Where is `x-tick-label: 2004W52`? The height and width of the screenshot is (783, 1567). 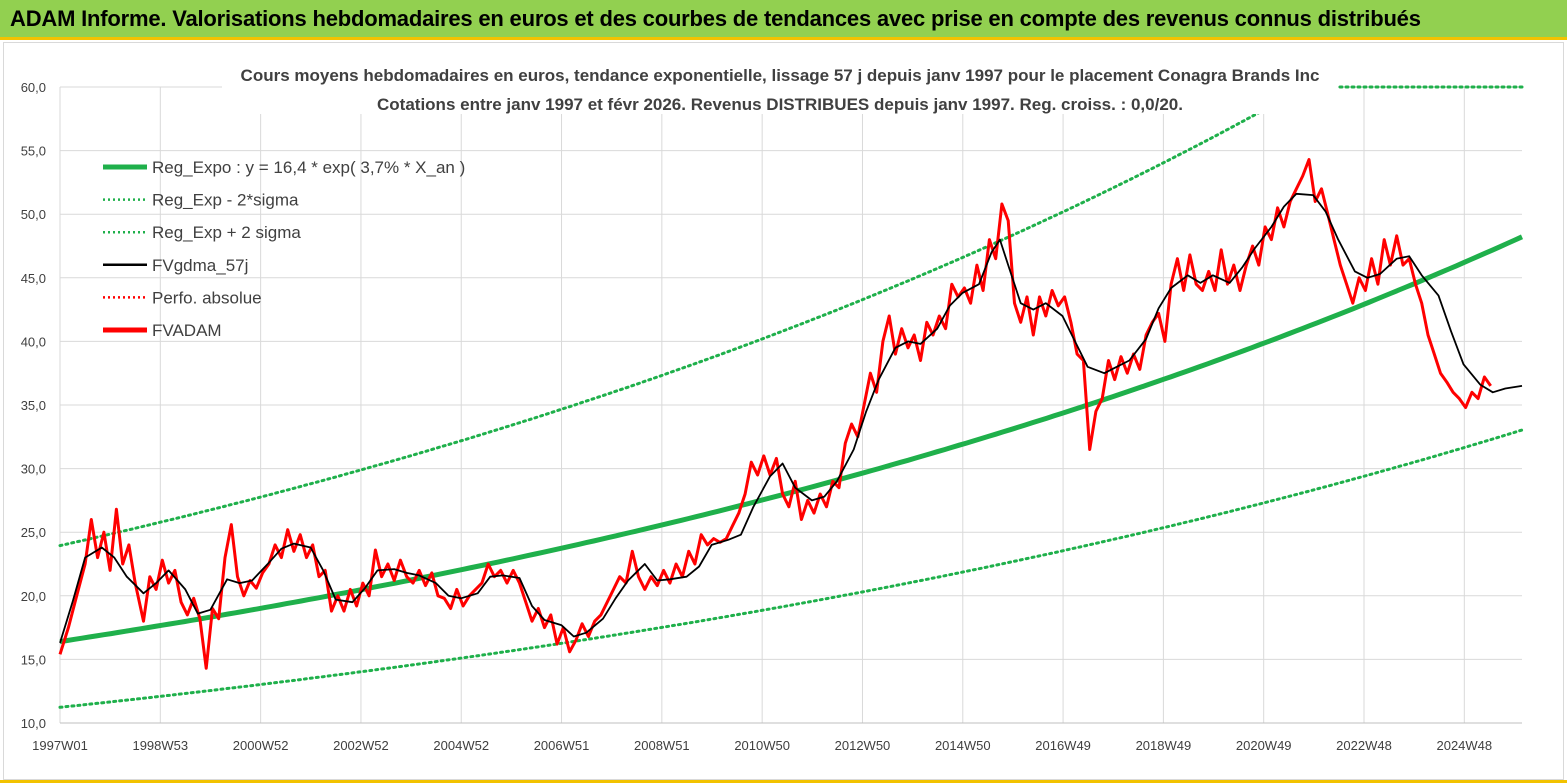
x-tick-label: 2004W52 is located at coordinates (461, 745).